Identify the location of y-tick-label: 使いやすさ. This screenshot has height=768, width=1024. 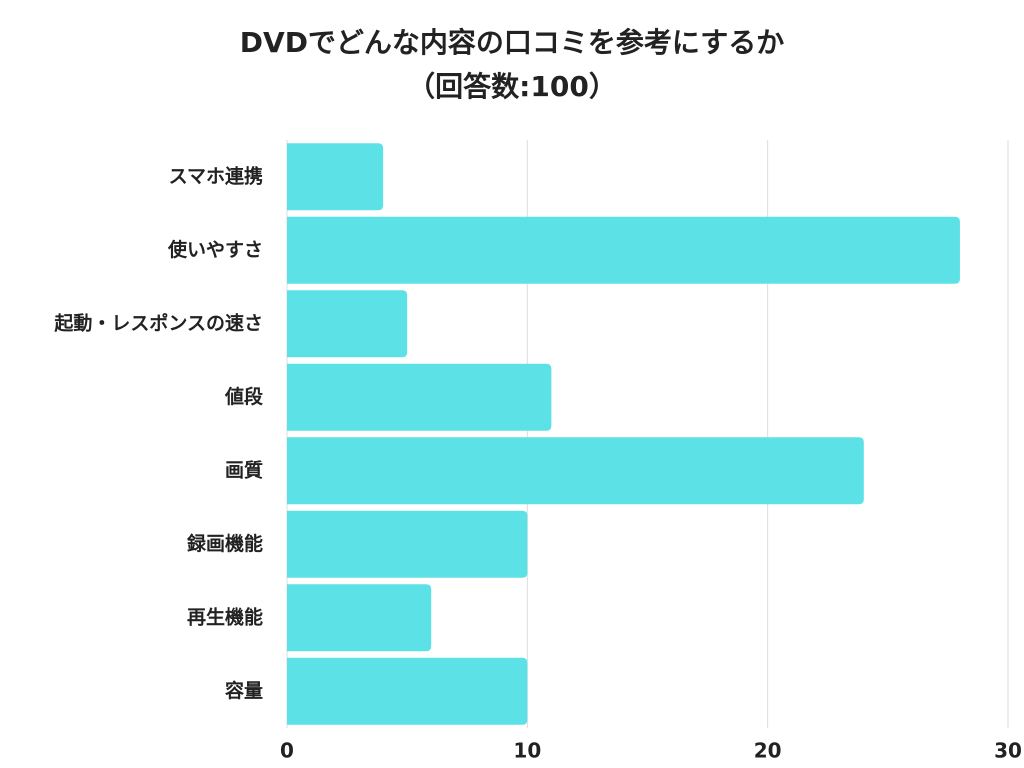
(215, 250).